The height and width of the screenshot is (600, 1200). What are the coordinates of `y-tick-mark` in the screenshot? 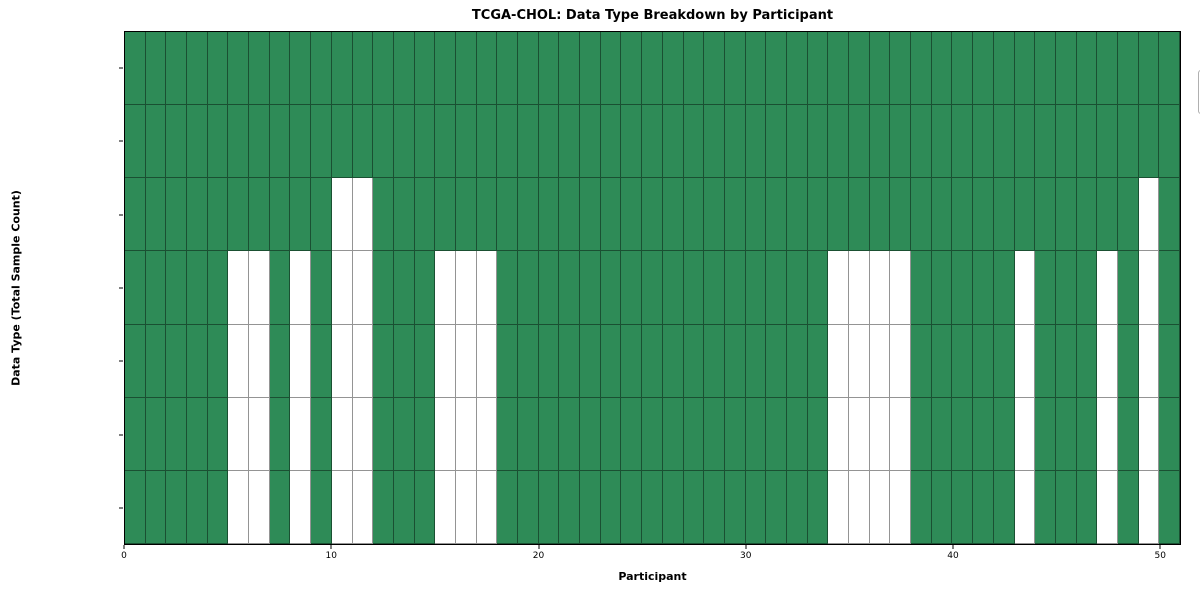 It's located at (121, 508).